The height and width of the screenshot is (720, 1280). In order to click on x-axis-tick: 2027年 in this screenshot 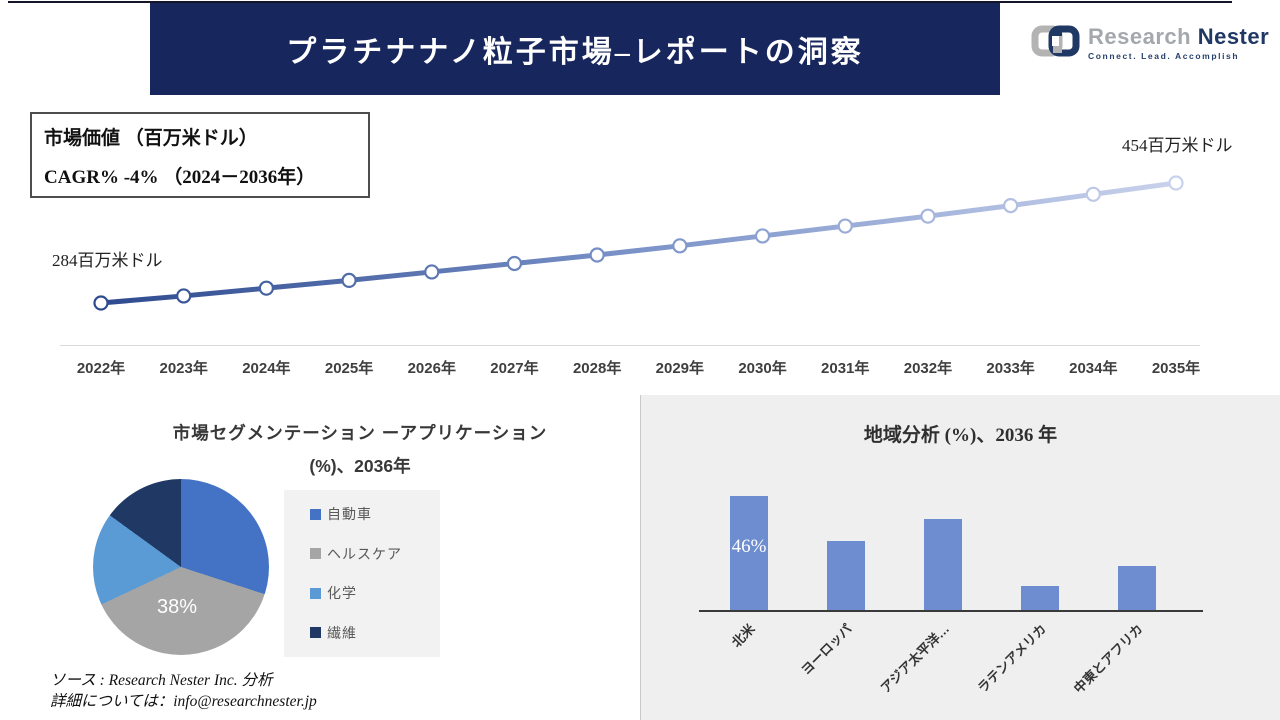, I will do `click(514, 368)`.